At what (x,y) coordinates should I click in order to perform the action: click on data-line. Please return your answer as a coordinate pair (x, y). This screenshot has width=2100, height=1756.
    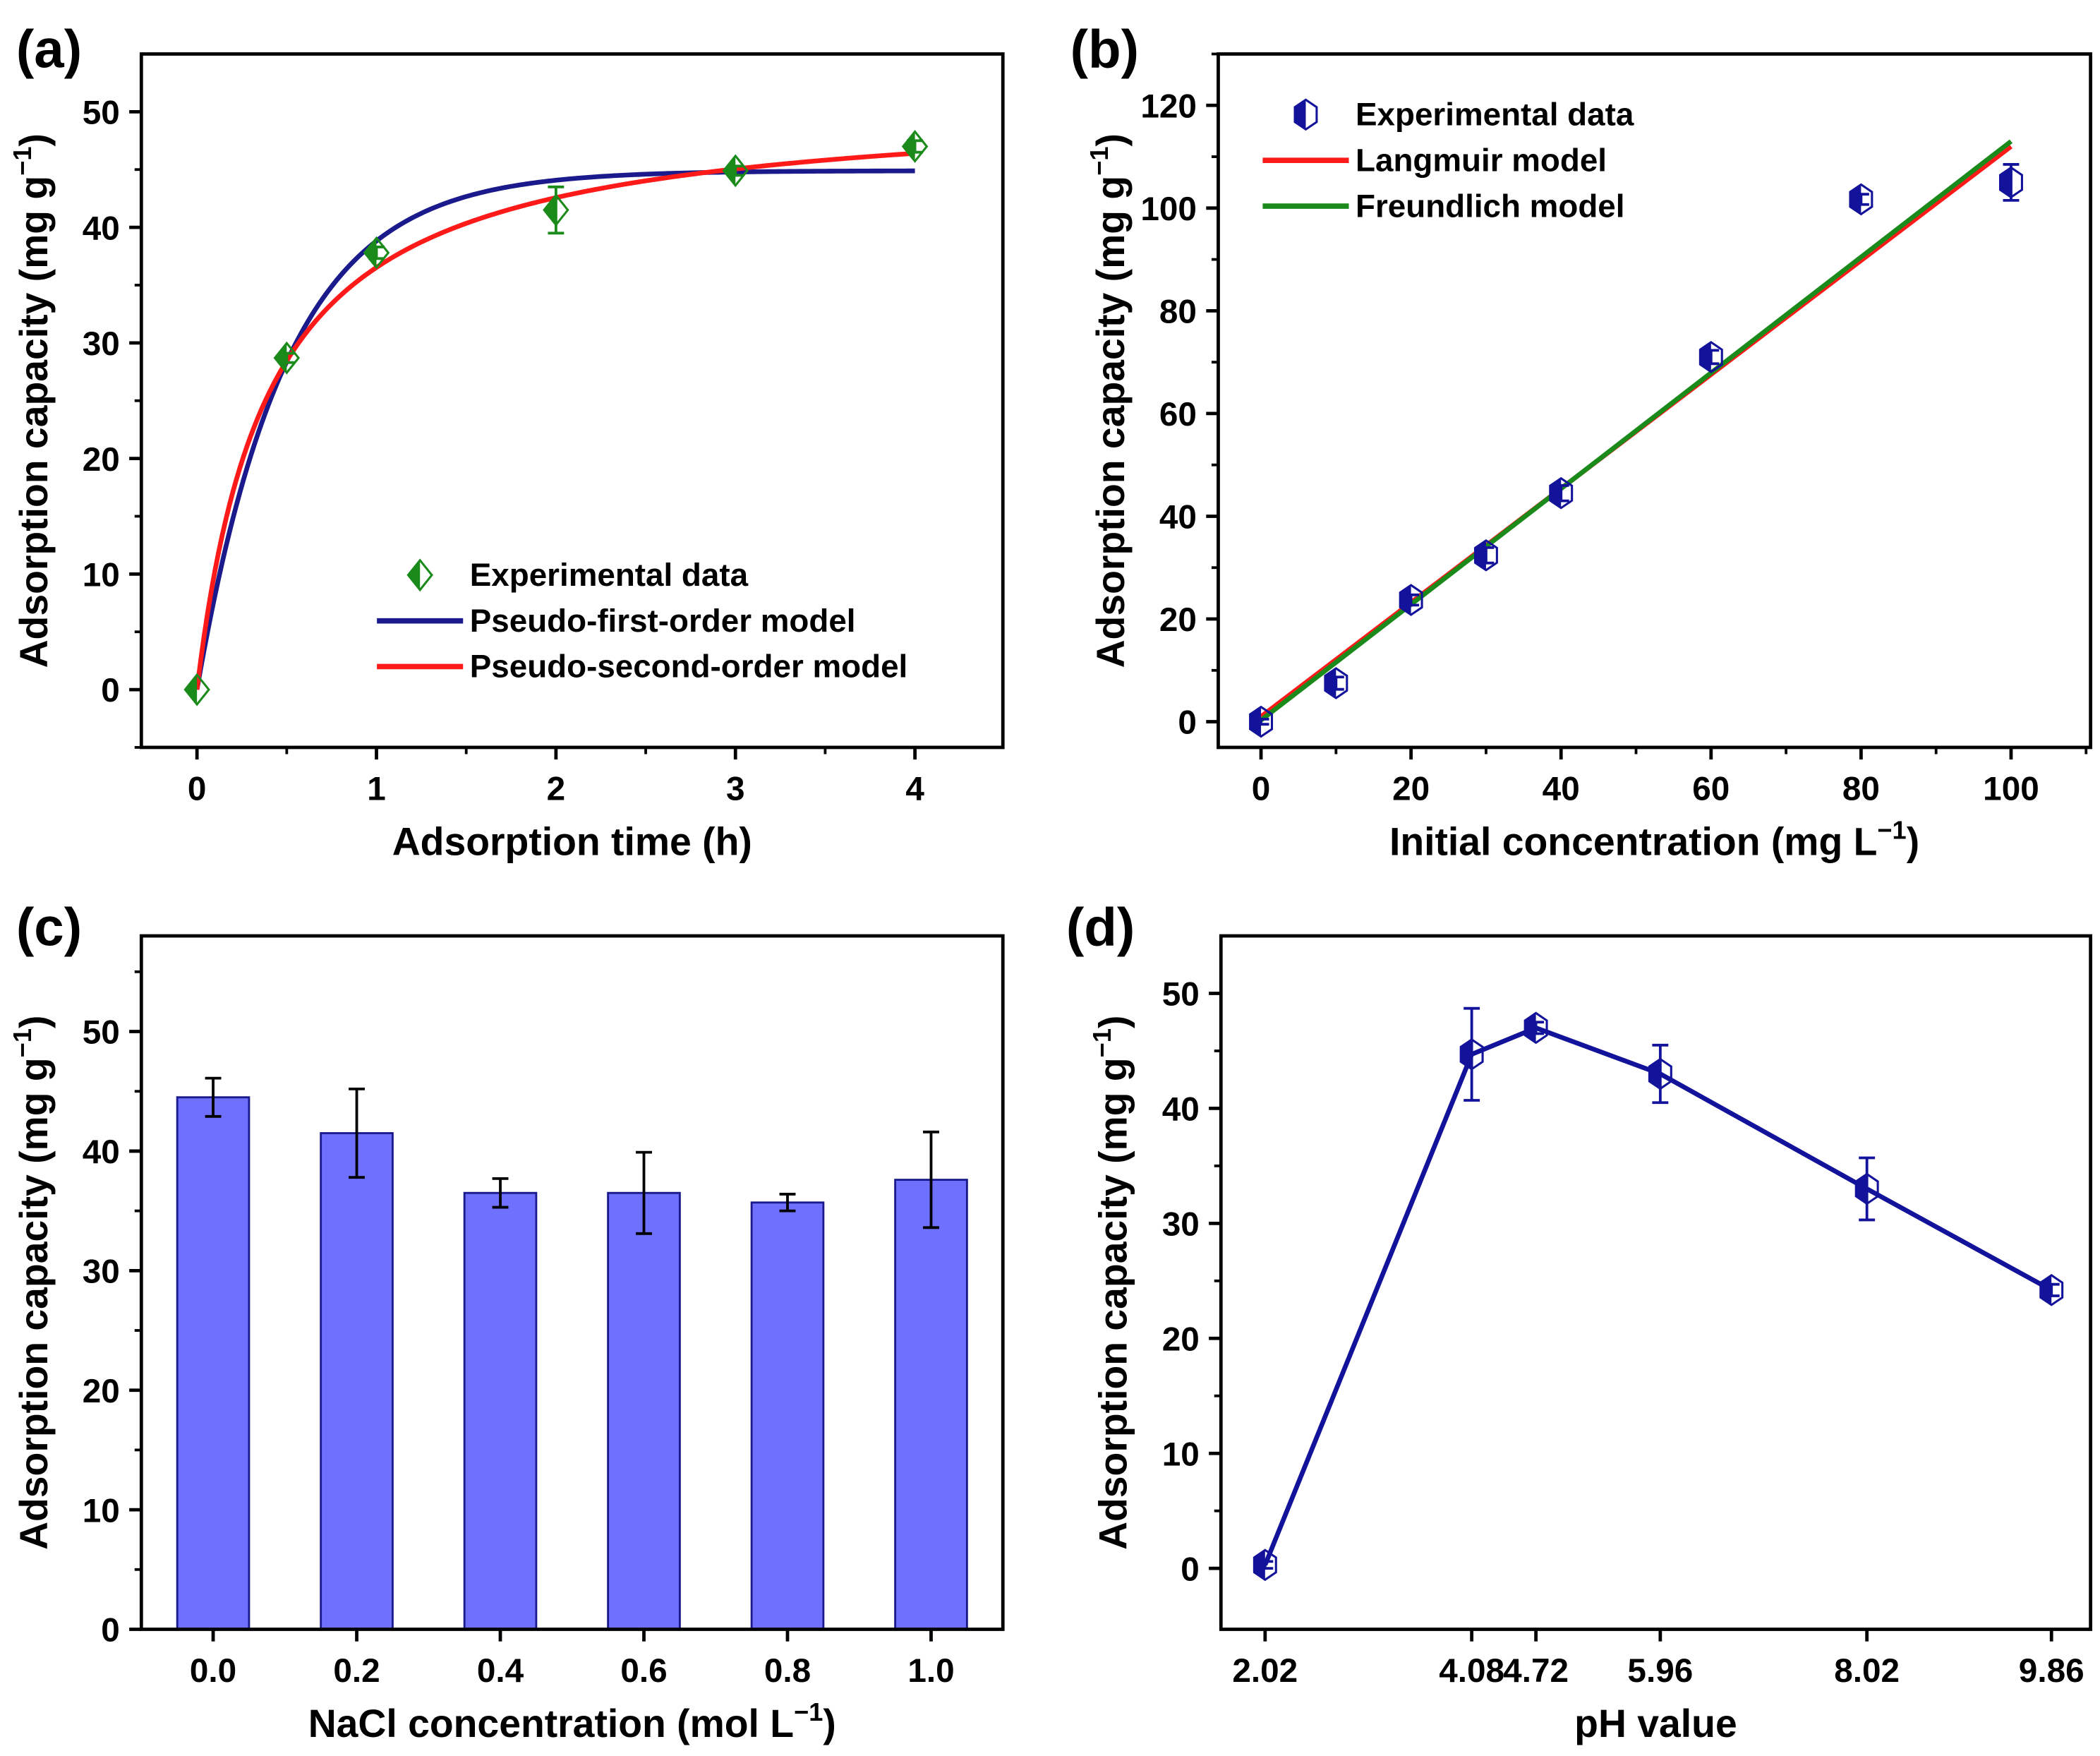
    Looking at the image, I should click on (1657, 1295).